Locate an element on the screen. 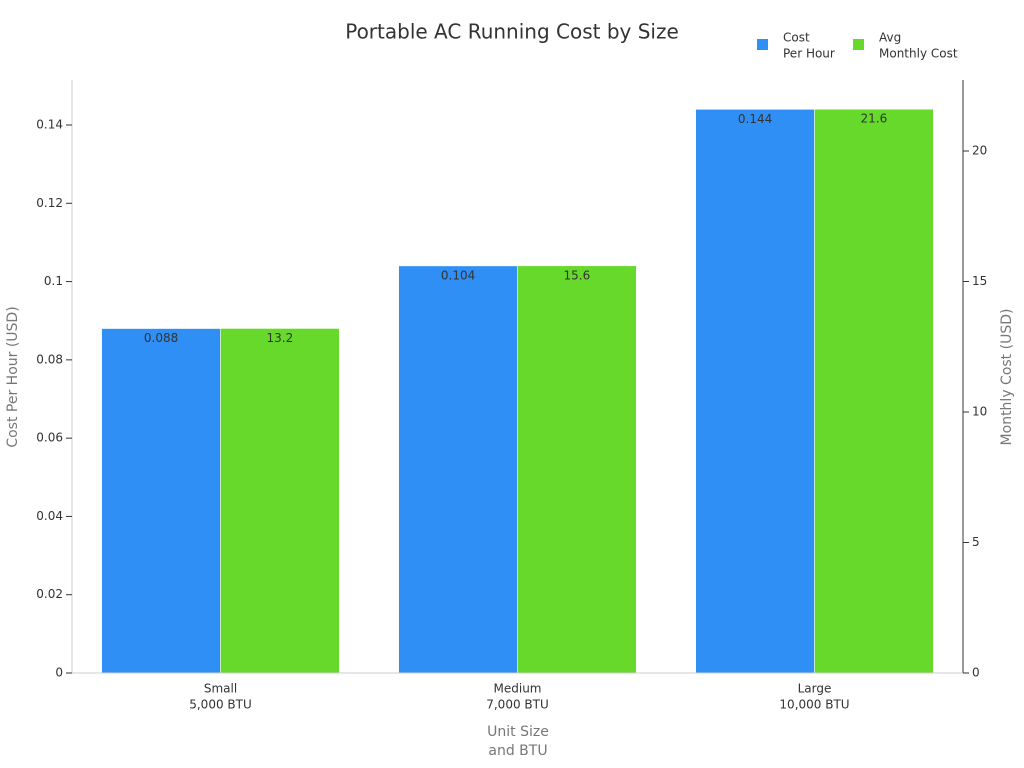 The height and width of the screenshot is (768, 1024). y-tick-label: 0.06 is located at coordinates (49, 438).